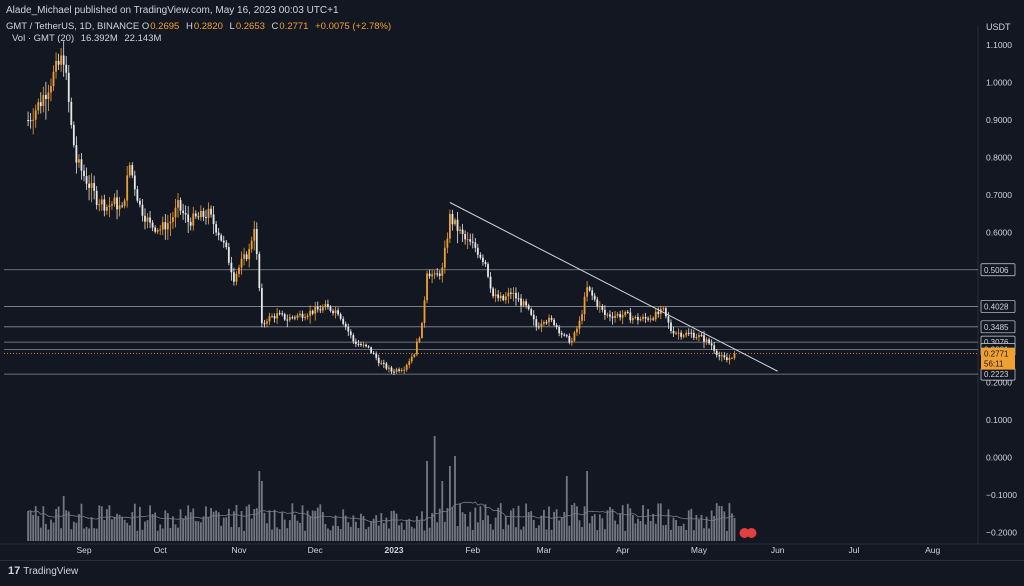 The height and width of the screenshot is (586, 1024). I want to click on x-tick-label: Jun, so click(778, 550).